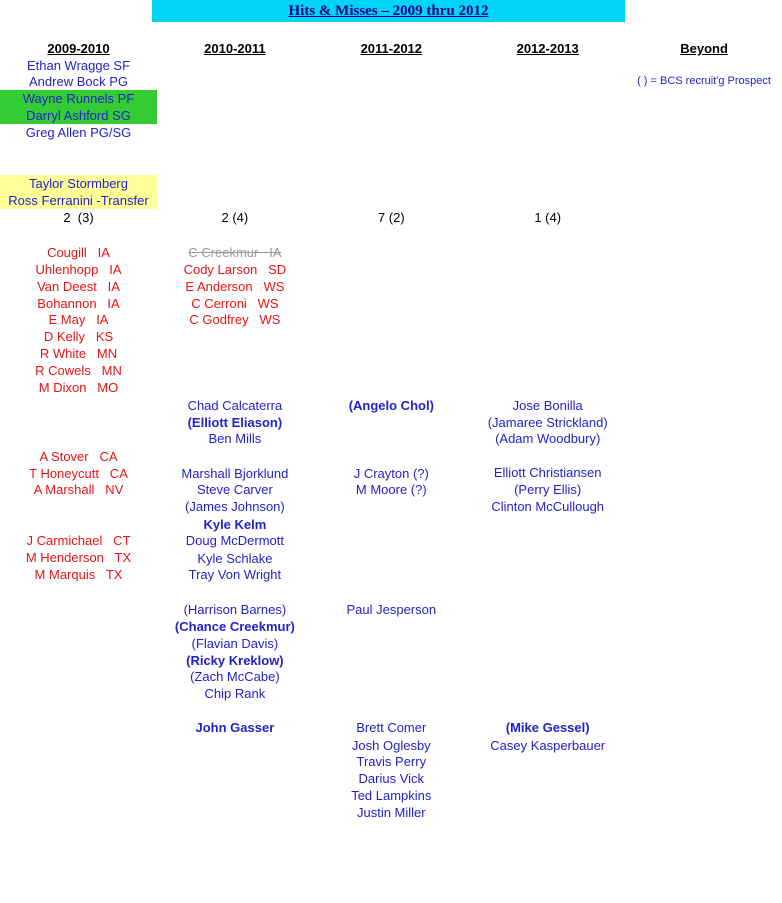 The height and width of the screenshot is (903, 782). What do you see at coordinates (235, 269) in the screenshot?
I see `player-cell: Cody Larson SD` at bounding box center [235, 269].